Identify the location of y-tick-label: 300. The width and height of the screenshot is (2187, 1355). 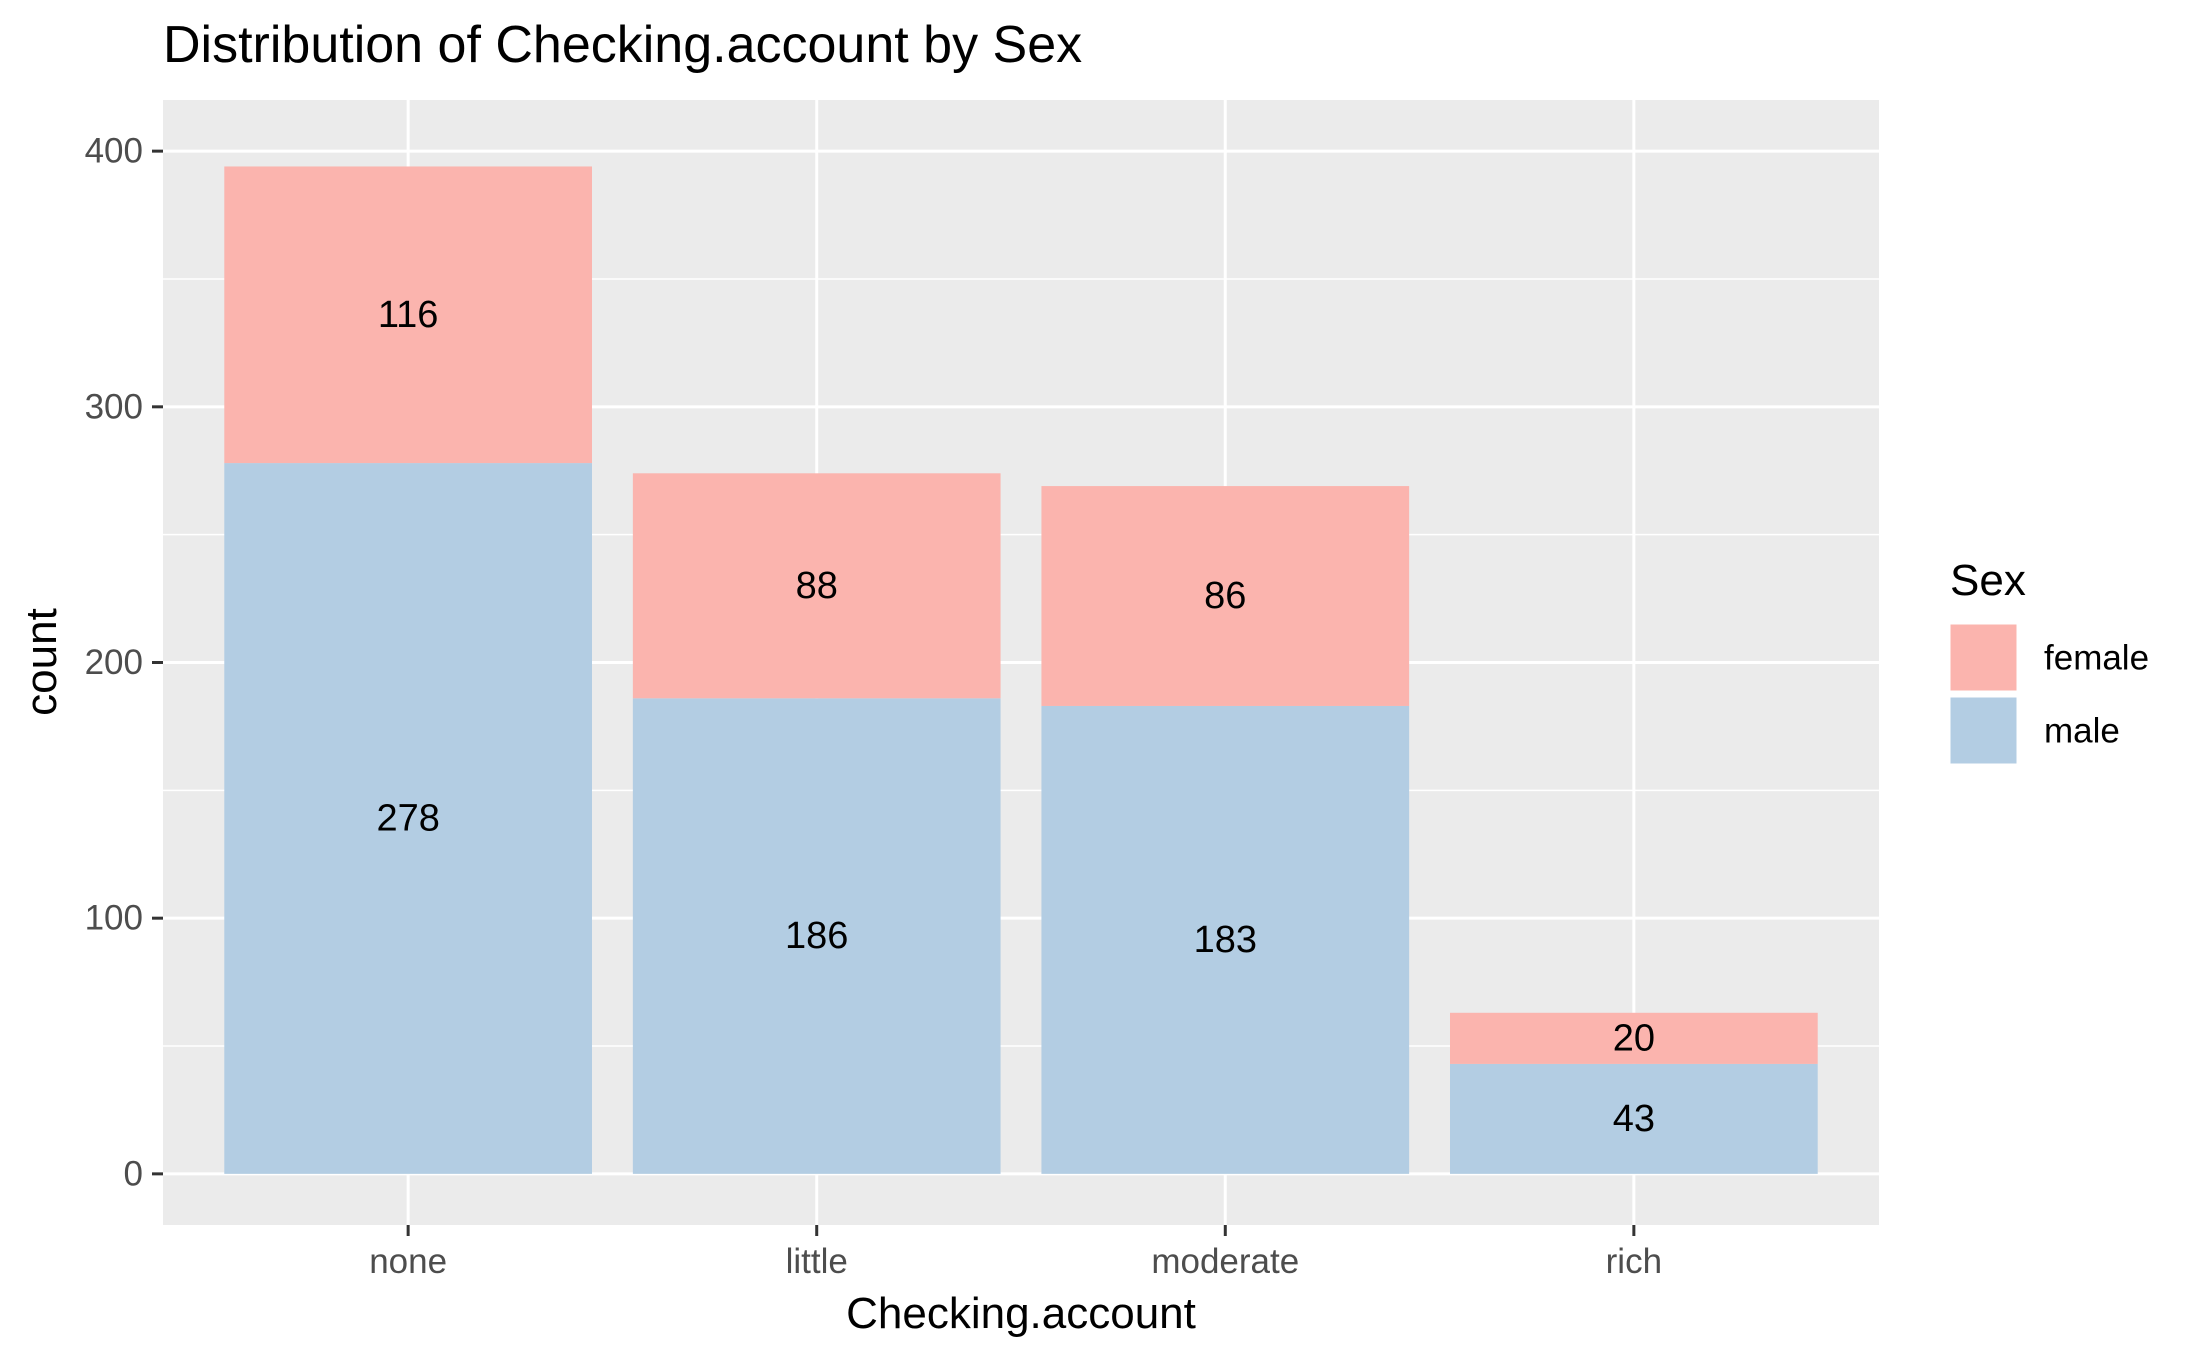
(114, 406).